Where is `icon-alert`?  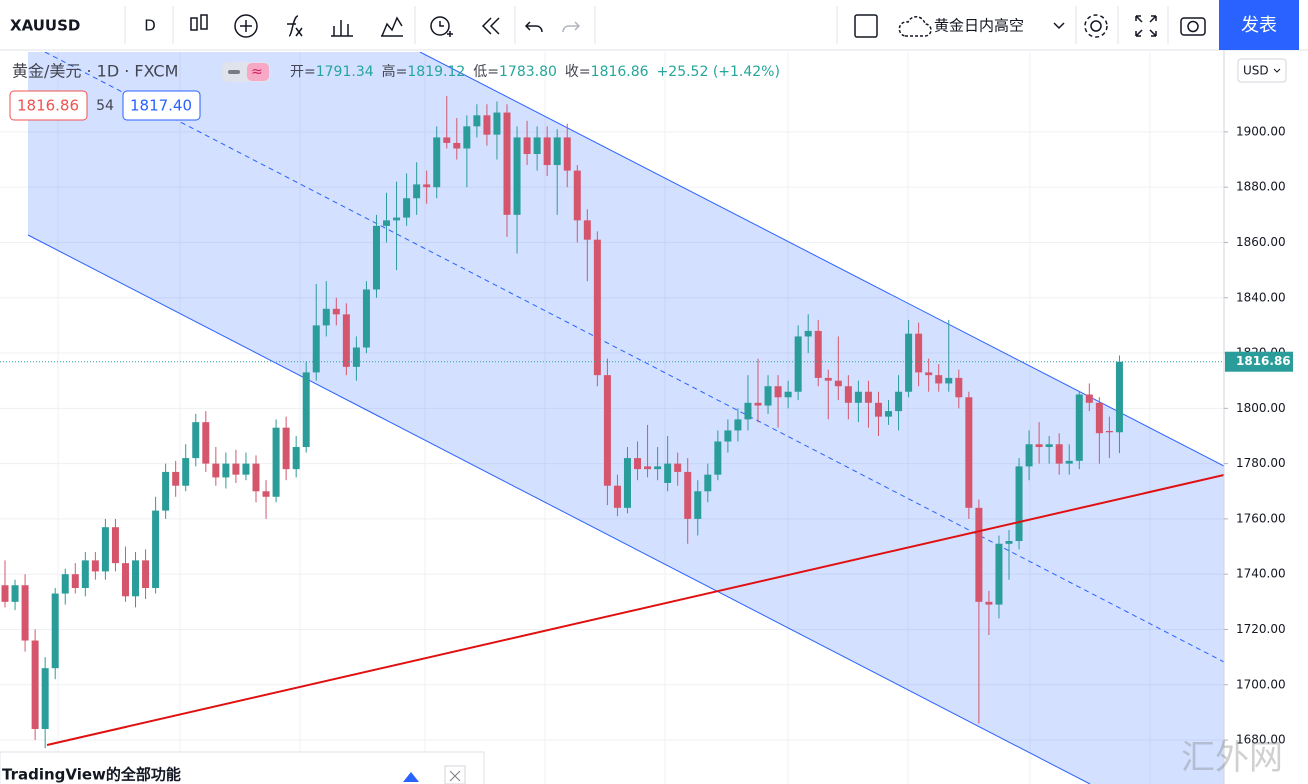 icon-alert is located at coordinates (440, 26).